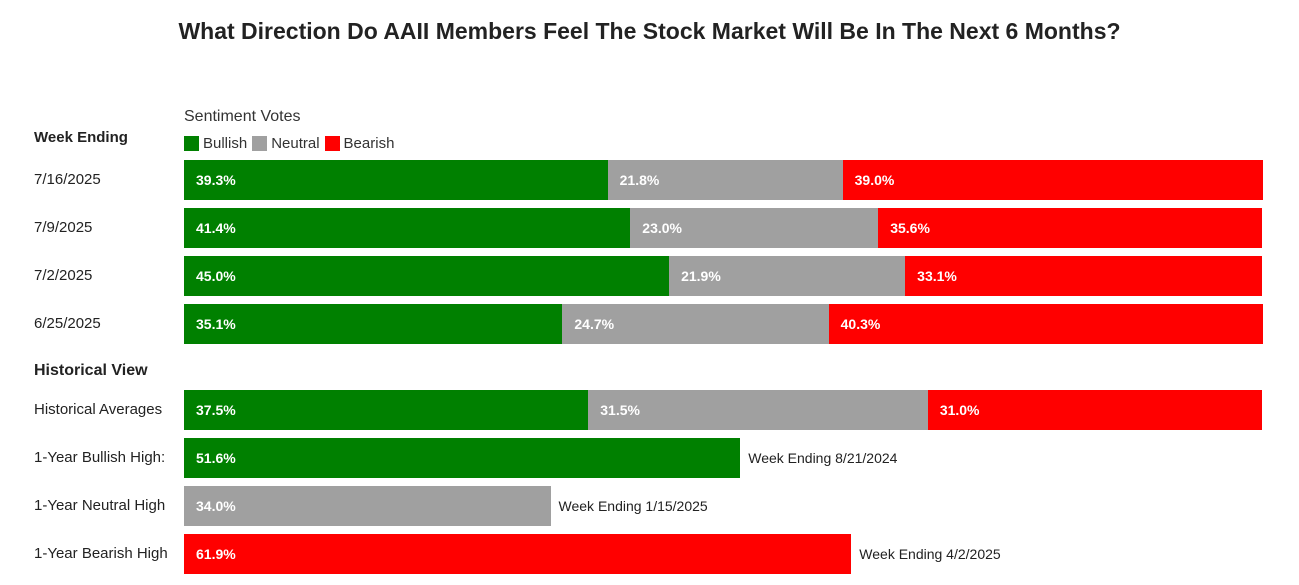 This screenshot has width=1299, height=585. I want to click on bar-segment-bearish: 40.3%, so click(1046, 324).